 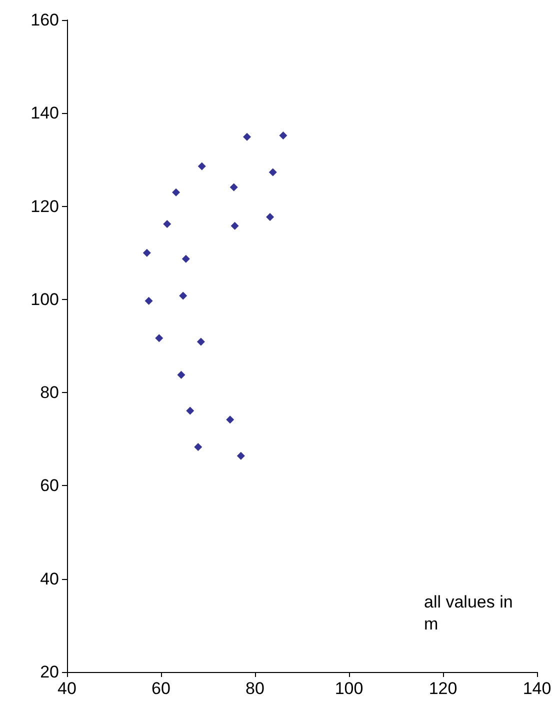 What do you see at coordinates (49, 672) in the screenshot?
I see `y-tick-label: 20` at bounding box center [49, 672].